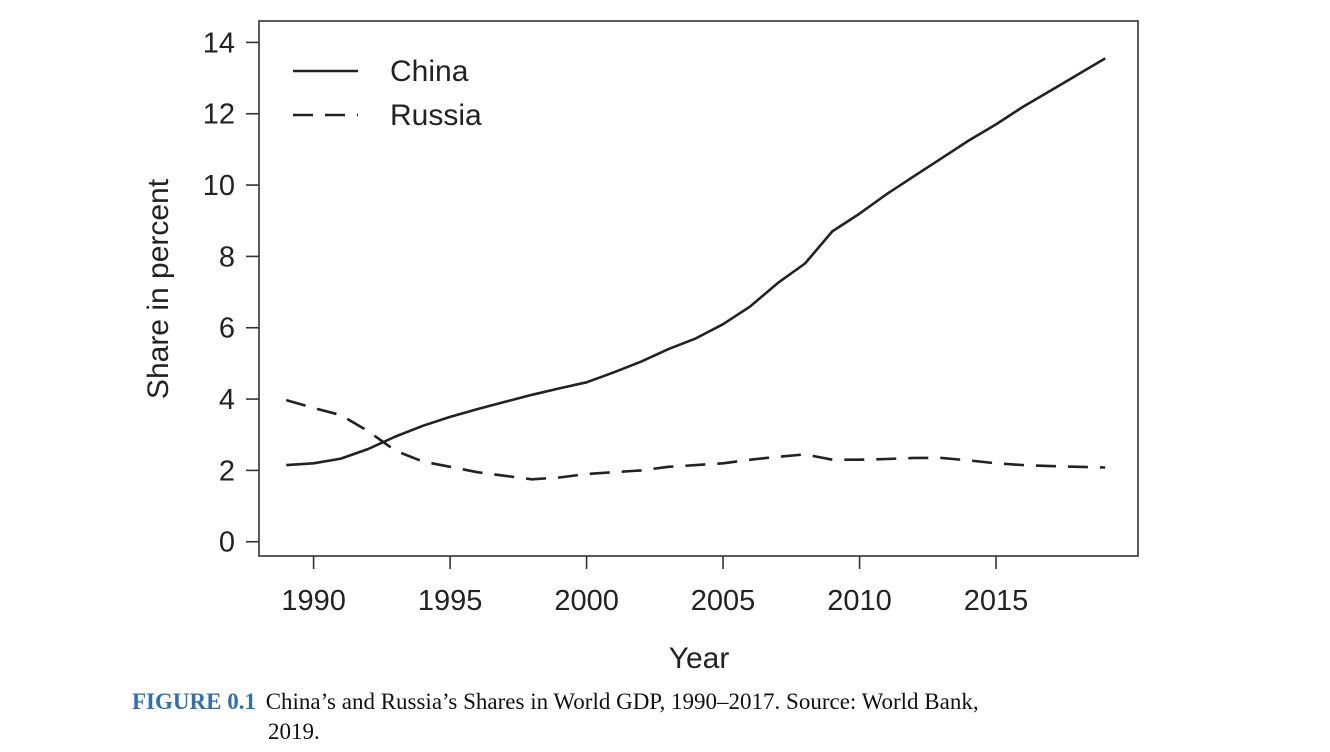  What do you see at coordinates (231, 293) in the screenshot?
I see `y-axis-ticks: 0 2 4 6 8 10 12 14` at bounding box center [231, 293].